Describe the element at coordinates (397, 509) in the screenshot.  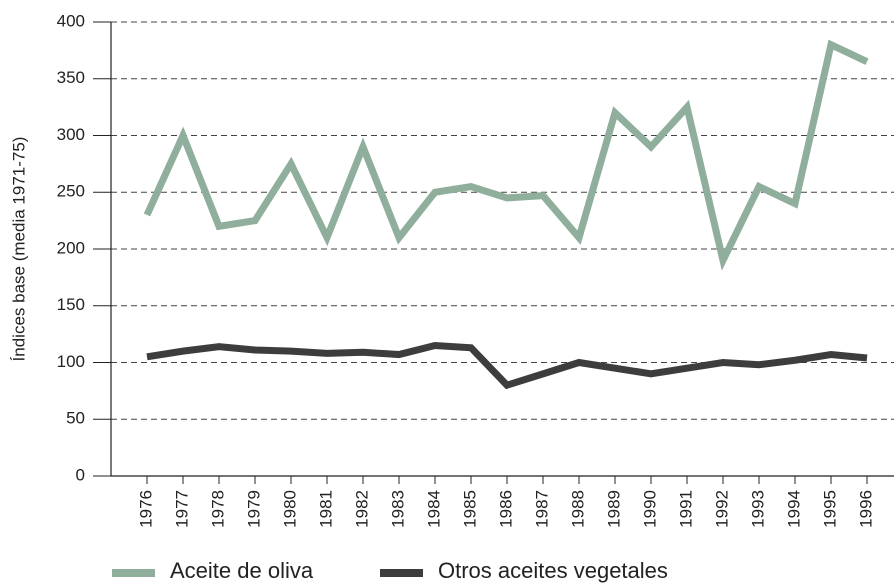
I see `x-tick-label: 1983` at that location.